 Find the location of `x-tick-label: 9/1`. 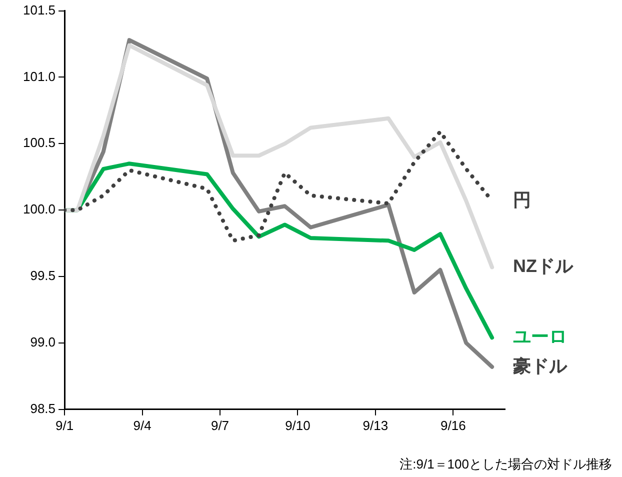

x-tick-label: 9/1 is located at coordinates (64, 425).